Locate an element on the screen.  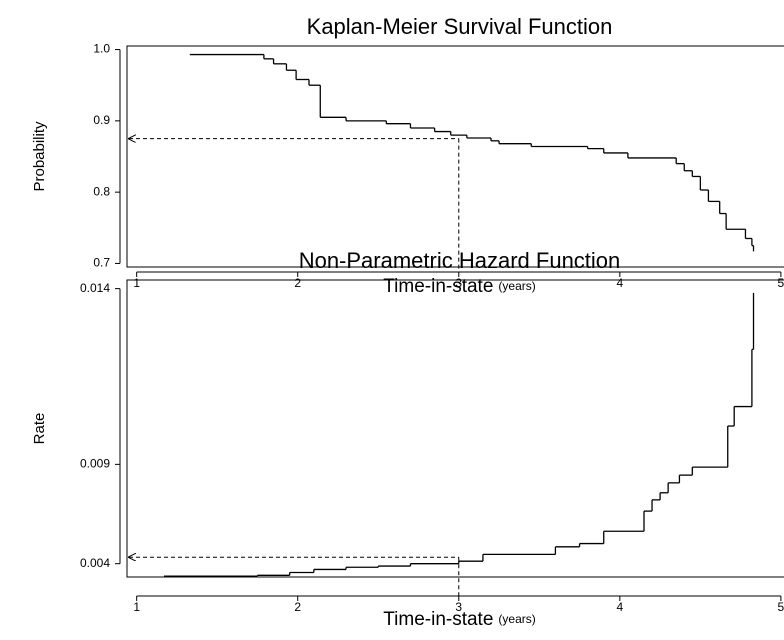
y-tick-label: 0.014 is located at coordinates (95, 288).